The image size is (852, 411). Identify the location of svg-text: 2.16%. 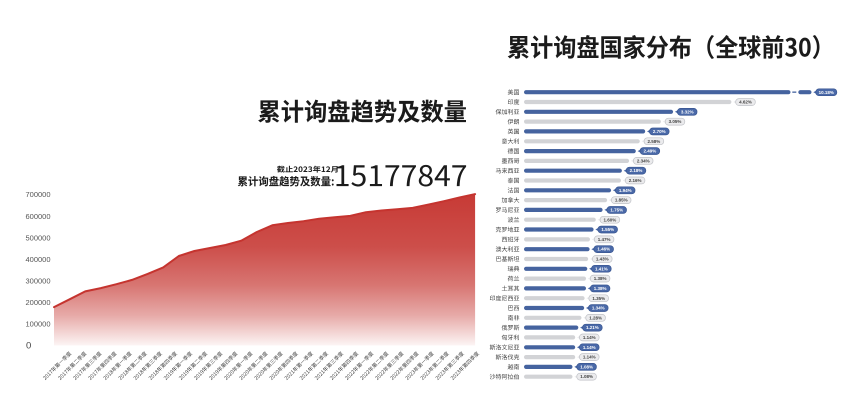
(635, 180).